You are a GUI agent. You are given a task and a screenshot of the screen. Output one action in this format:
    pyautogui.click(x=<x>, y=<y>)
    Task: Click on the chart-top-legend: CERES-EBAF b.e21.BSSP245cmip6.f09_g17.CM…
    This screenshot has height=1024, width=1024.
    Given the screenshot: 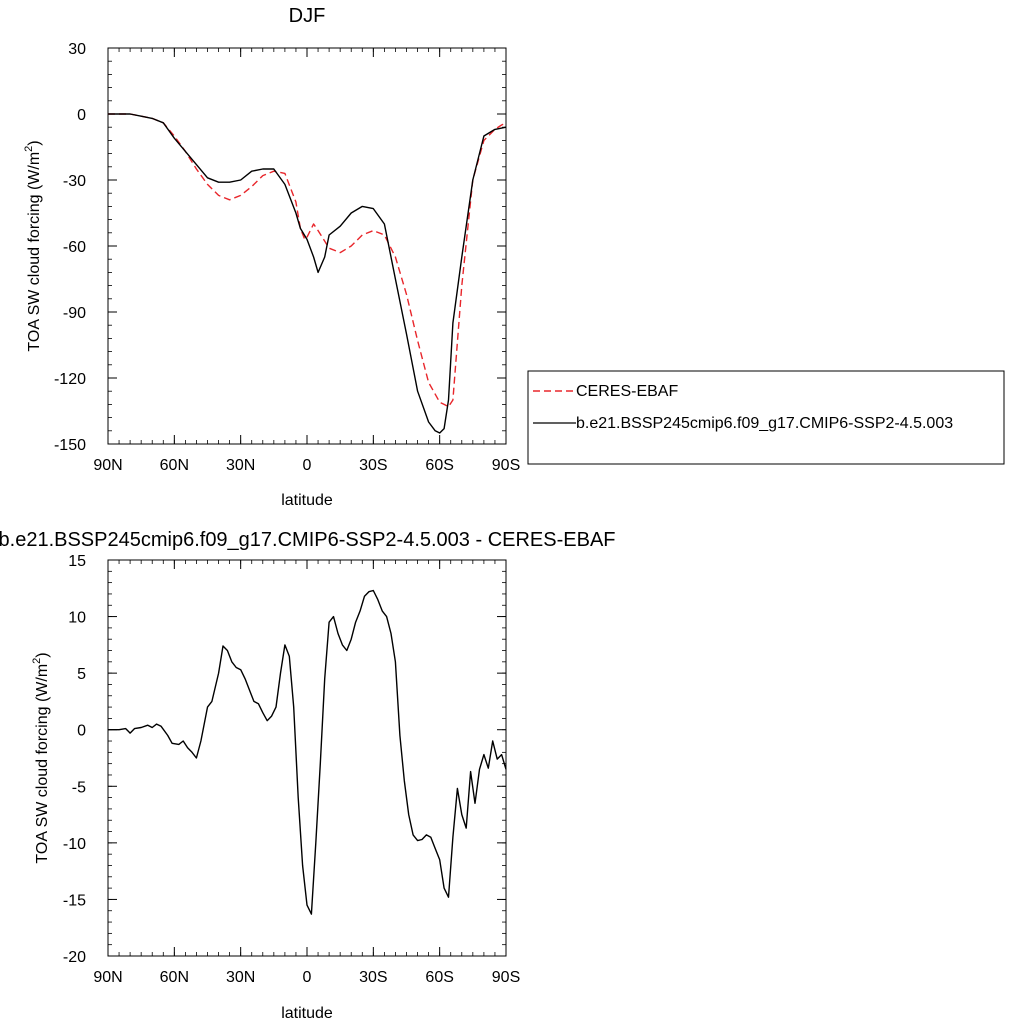 What is the action you would take?
    pyautogui.click(x=766, y=417)
    